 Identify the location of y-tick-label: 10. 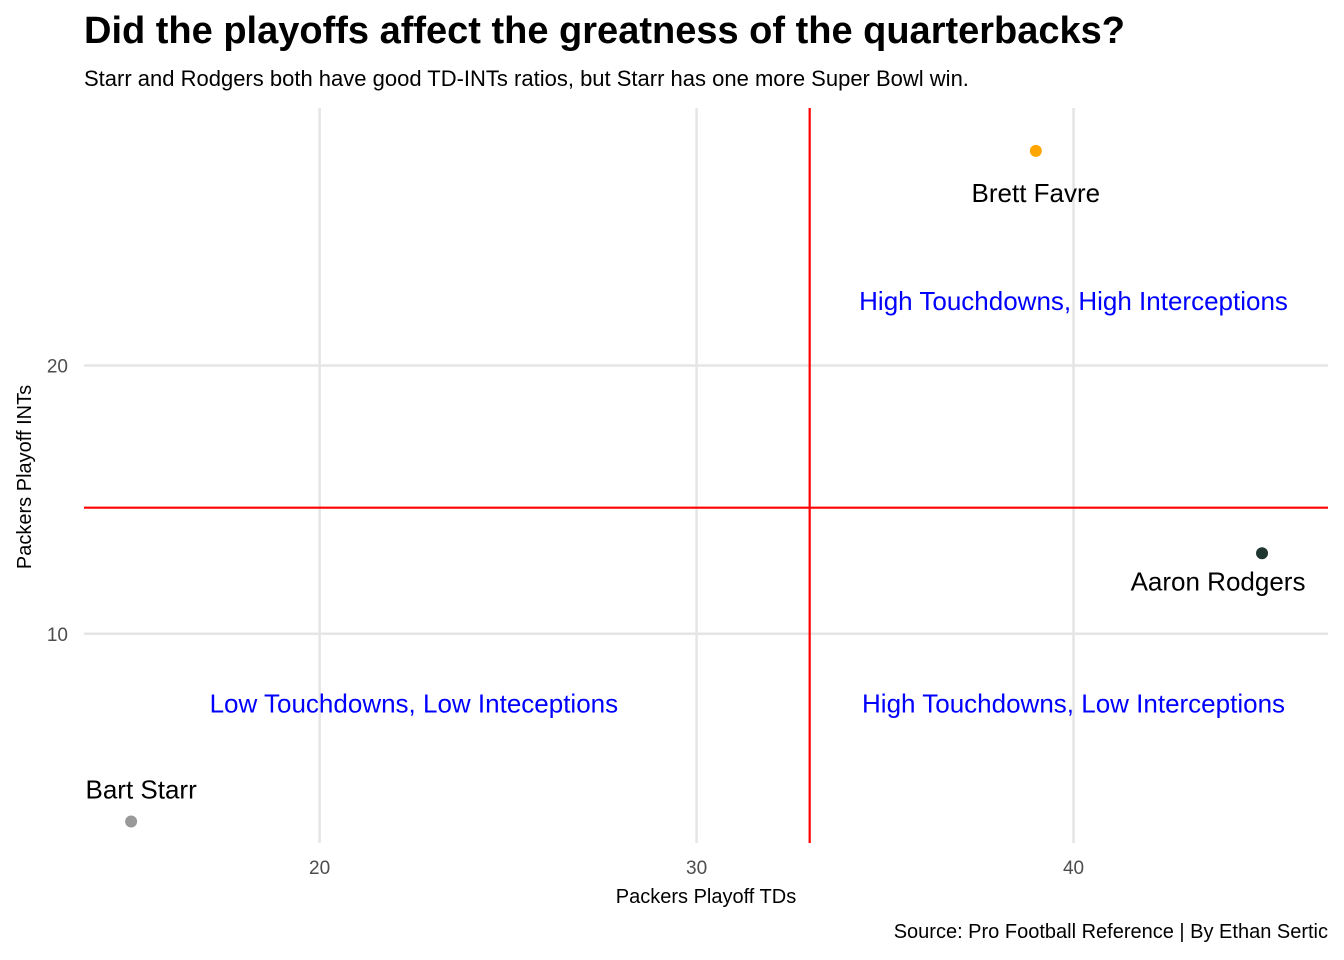
(57, 635).